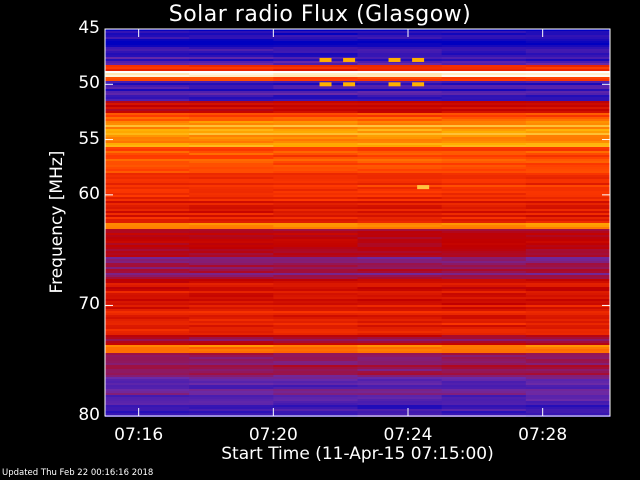  I want to click on x-tick-label: 07:20, so click(273, 435).